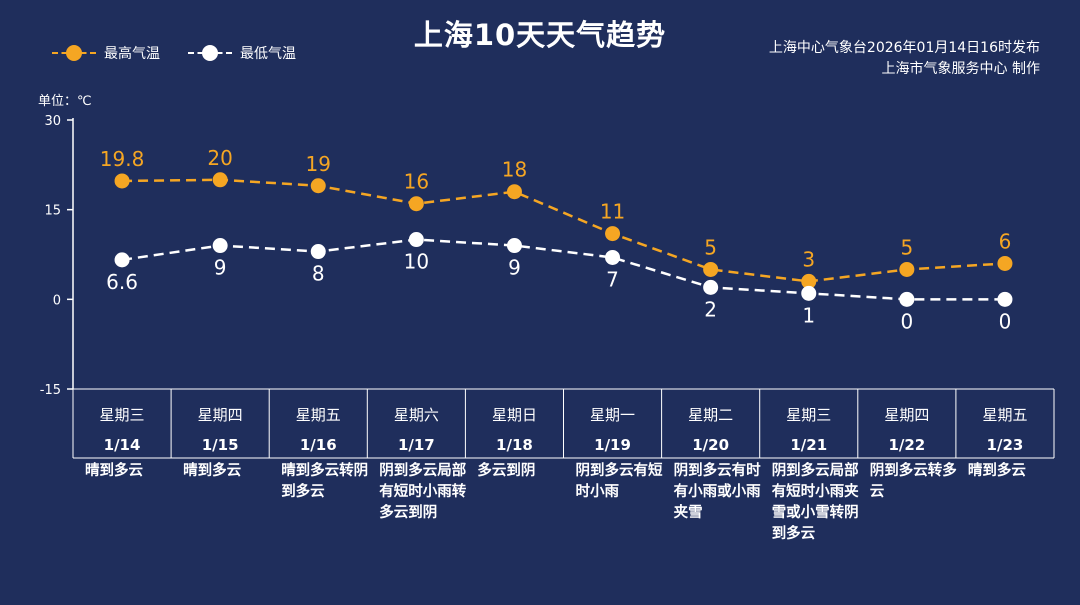 This screenshot has height=605, width=1080. Describe the element at coordinates (612, 445) in the screenshot. I see `date-label: 1/19` at that location.